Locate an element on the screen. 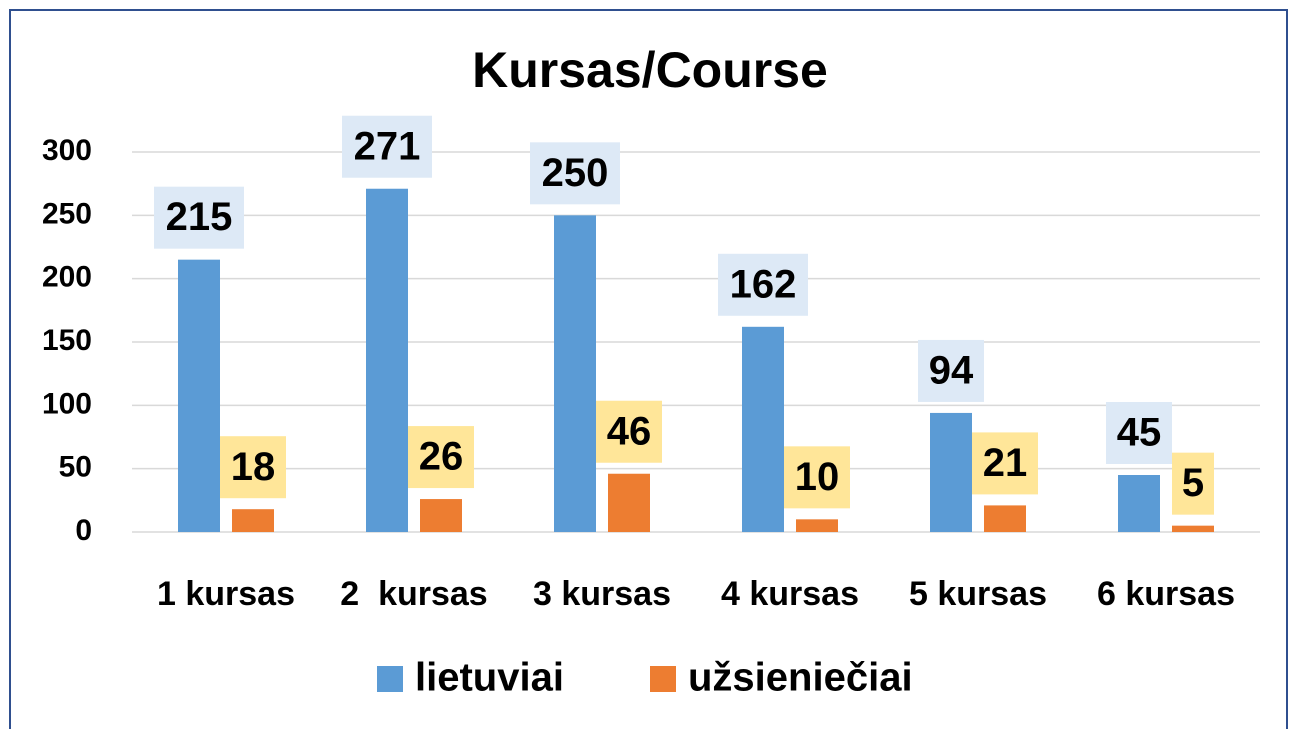  data-label: 21 is located at coordinates (1005, 463).